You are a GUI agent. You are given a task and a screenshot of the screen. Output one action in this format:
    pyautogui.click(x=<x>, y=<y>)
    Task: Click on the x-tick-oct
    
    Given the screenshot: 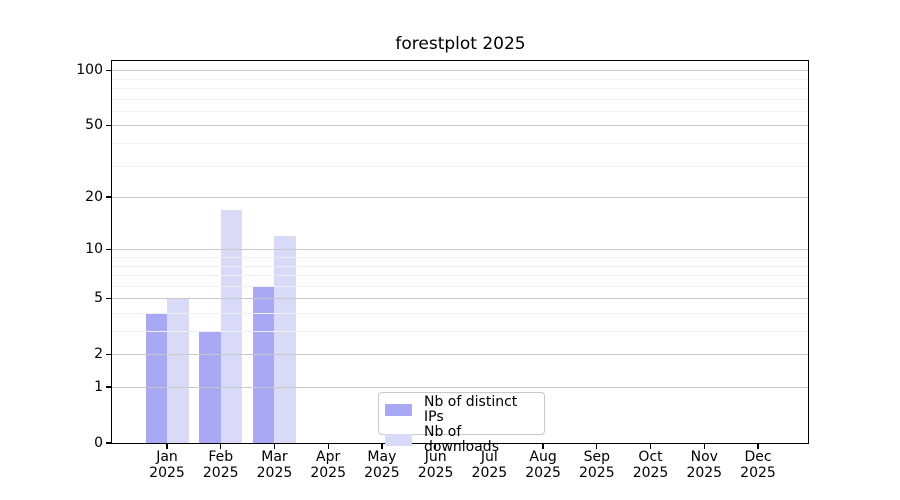 What is the action you would take?
    pyautogui.click(x=650, y=446)
    